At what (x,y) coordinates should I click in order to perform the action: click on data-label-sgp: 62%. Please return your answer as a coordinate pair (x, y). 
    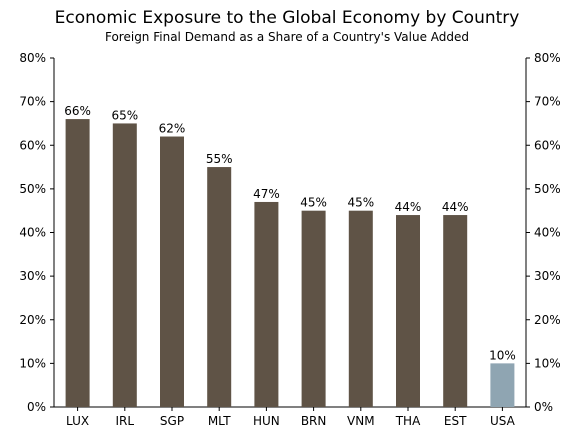
    Looking at the image, I should click on (172, 129).